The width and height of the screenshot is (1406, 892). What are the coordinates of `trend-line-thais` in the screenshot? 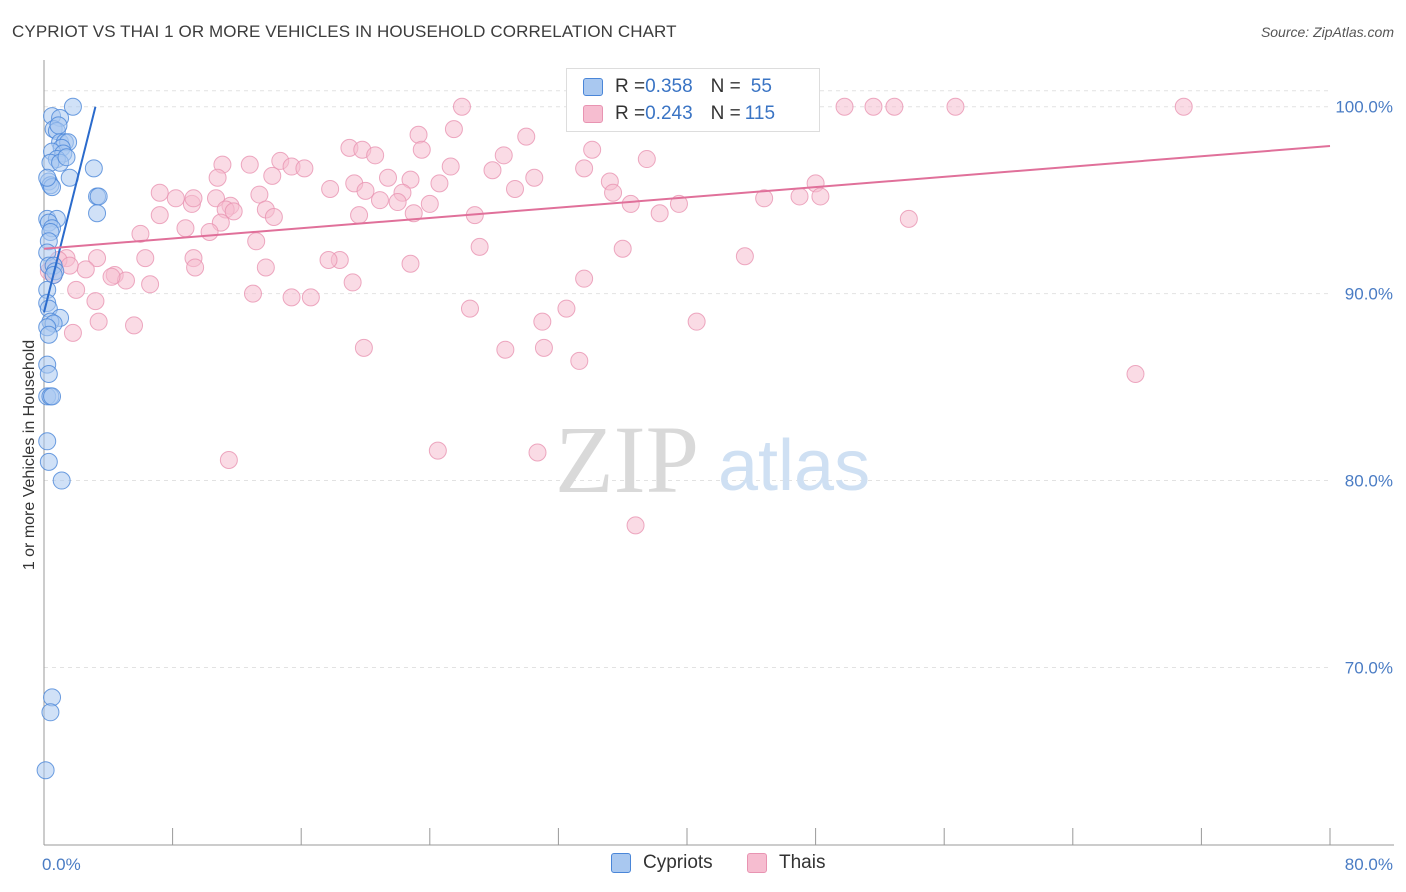 It's located at (687, 197).